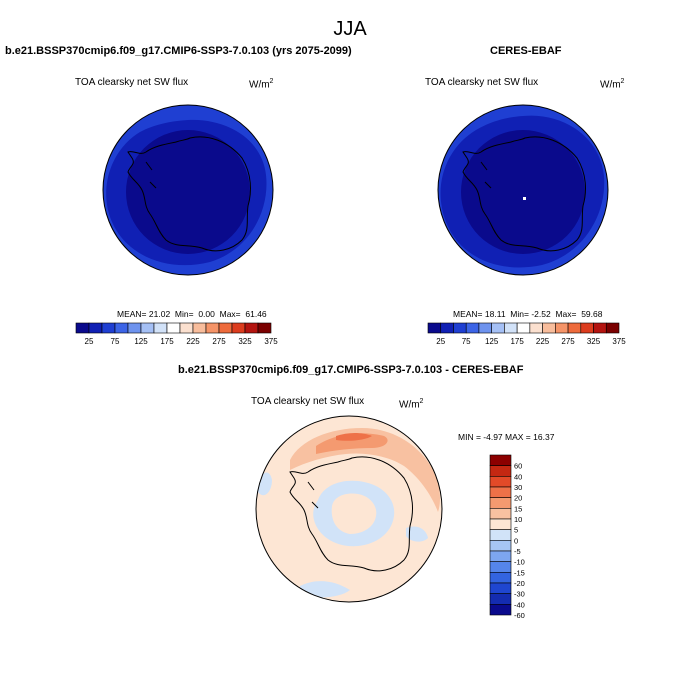 Image resolution: width=700 pixels, height=700 pixels. What do you see at coordinates (265, 484) in the screenshot?
I see `panel3-negative-west` at bounding box center [265, 484].